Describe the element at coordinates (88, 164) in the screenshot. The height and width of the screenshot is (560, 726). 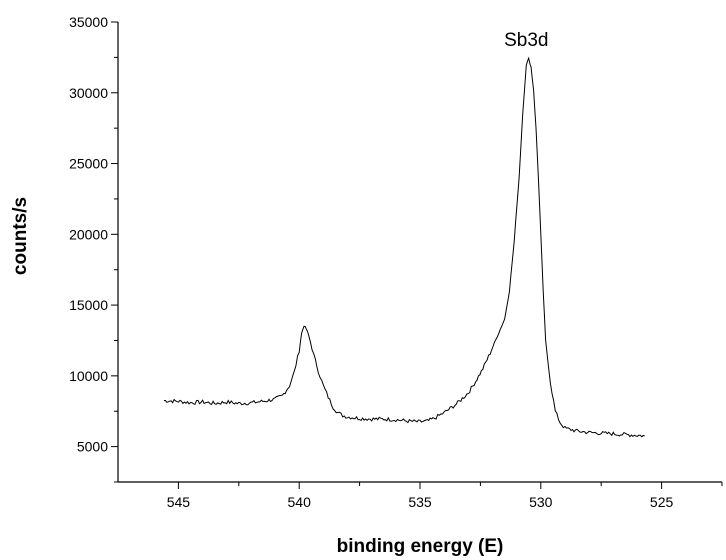
I see `y-tick-label: 25000` at that location.